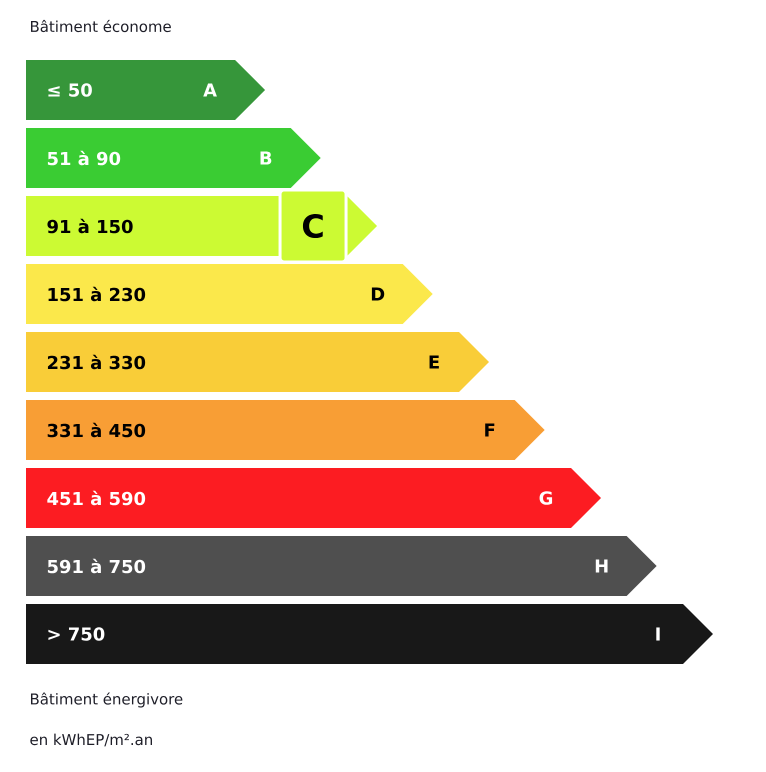 The height and width of the screenshot is (772, 766). I want to click on y-tick-label: G, so click(546, 498).